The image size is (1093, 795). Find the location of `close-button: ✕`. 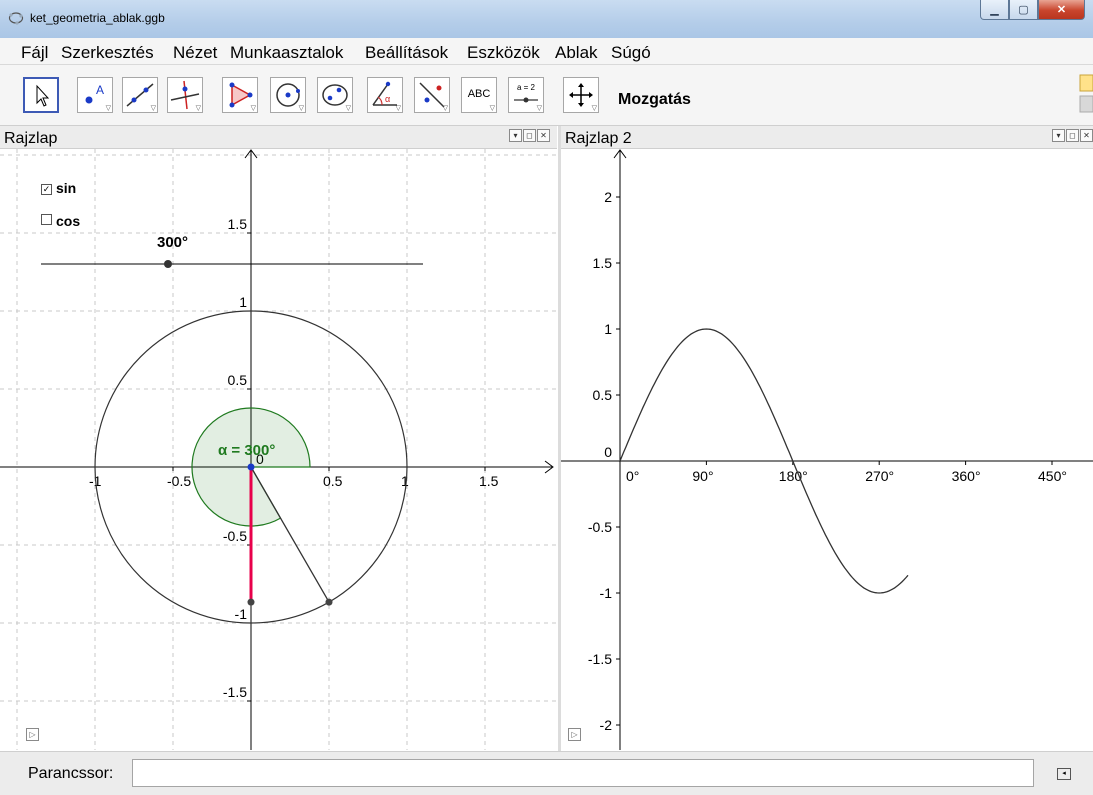

close-button: ✕ is located at coordinates (1061, 10).